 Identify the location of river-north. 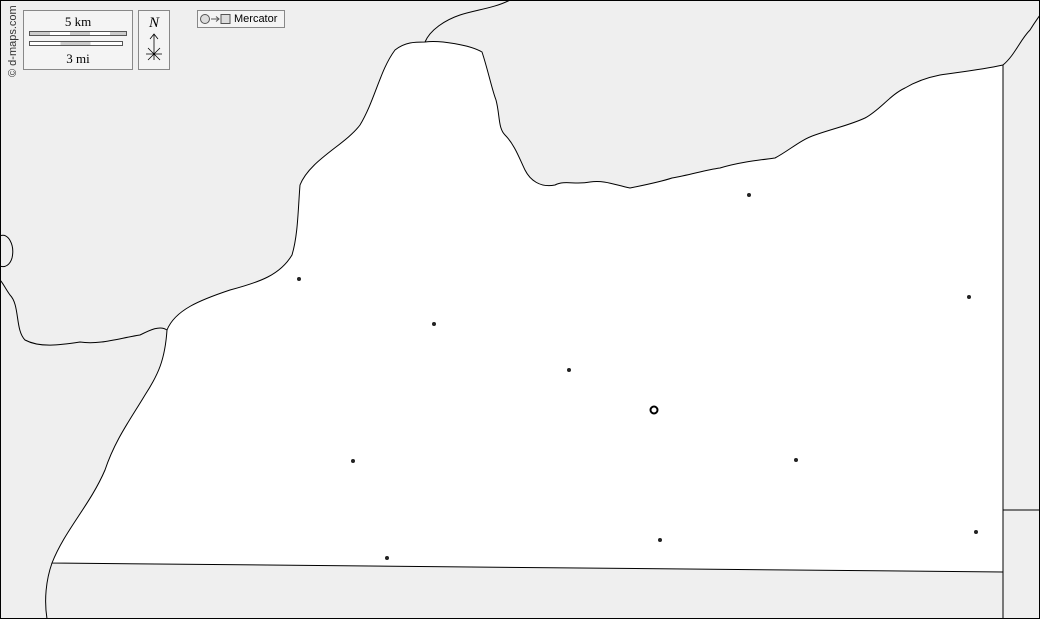
(467, 21).